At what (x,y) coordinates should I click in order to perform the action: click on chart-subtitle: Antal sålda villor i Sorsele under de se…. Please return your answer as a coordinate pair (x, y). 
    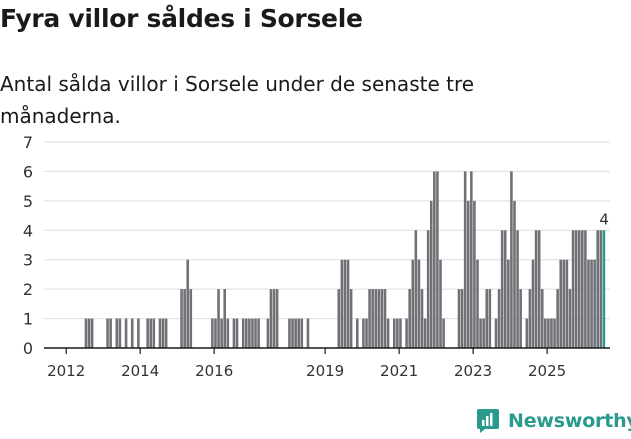
    Looking at the image, I should click on (237, 100).